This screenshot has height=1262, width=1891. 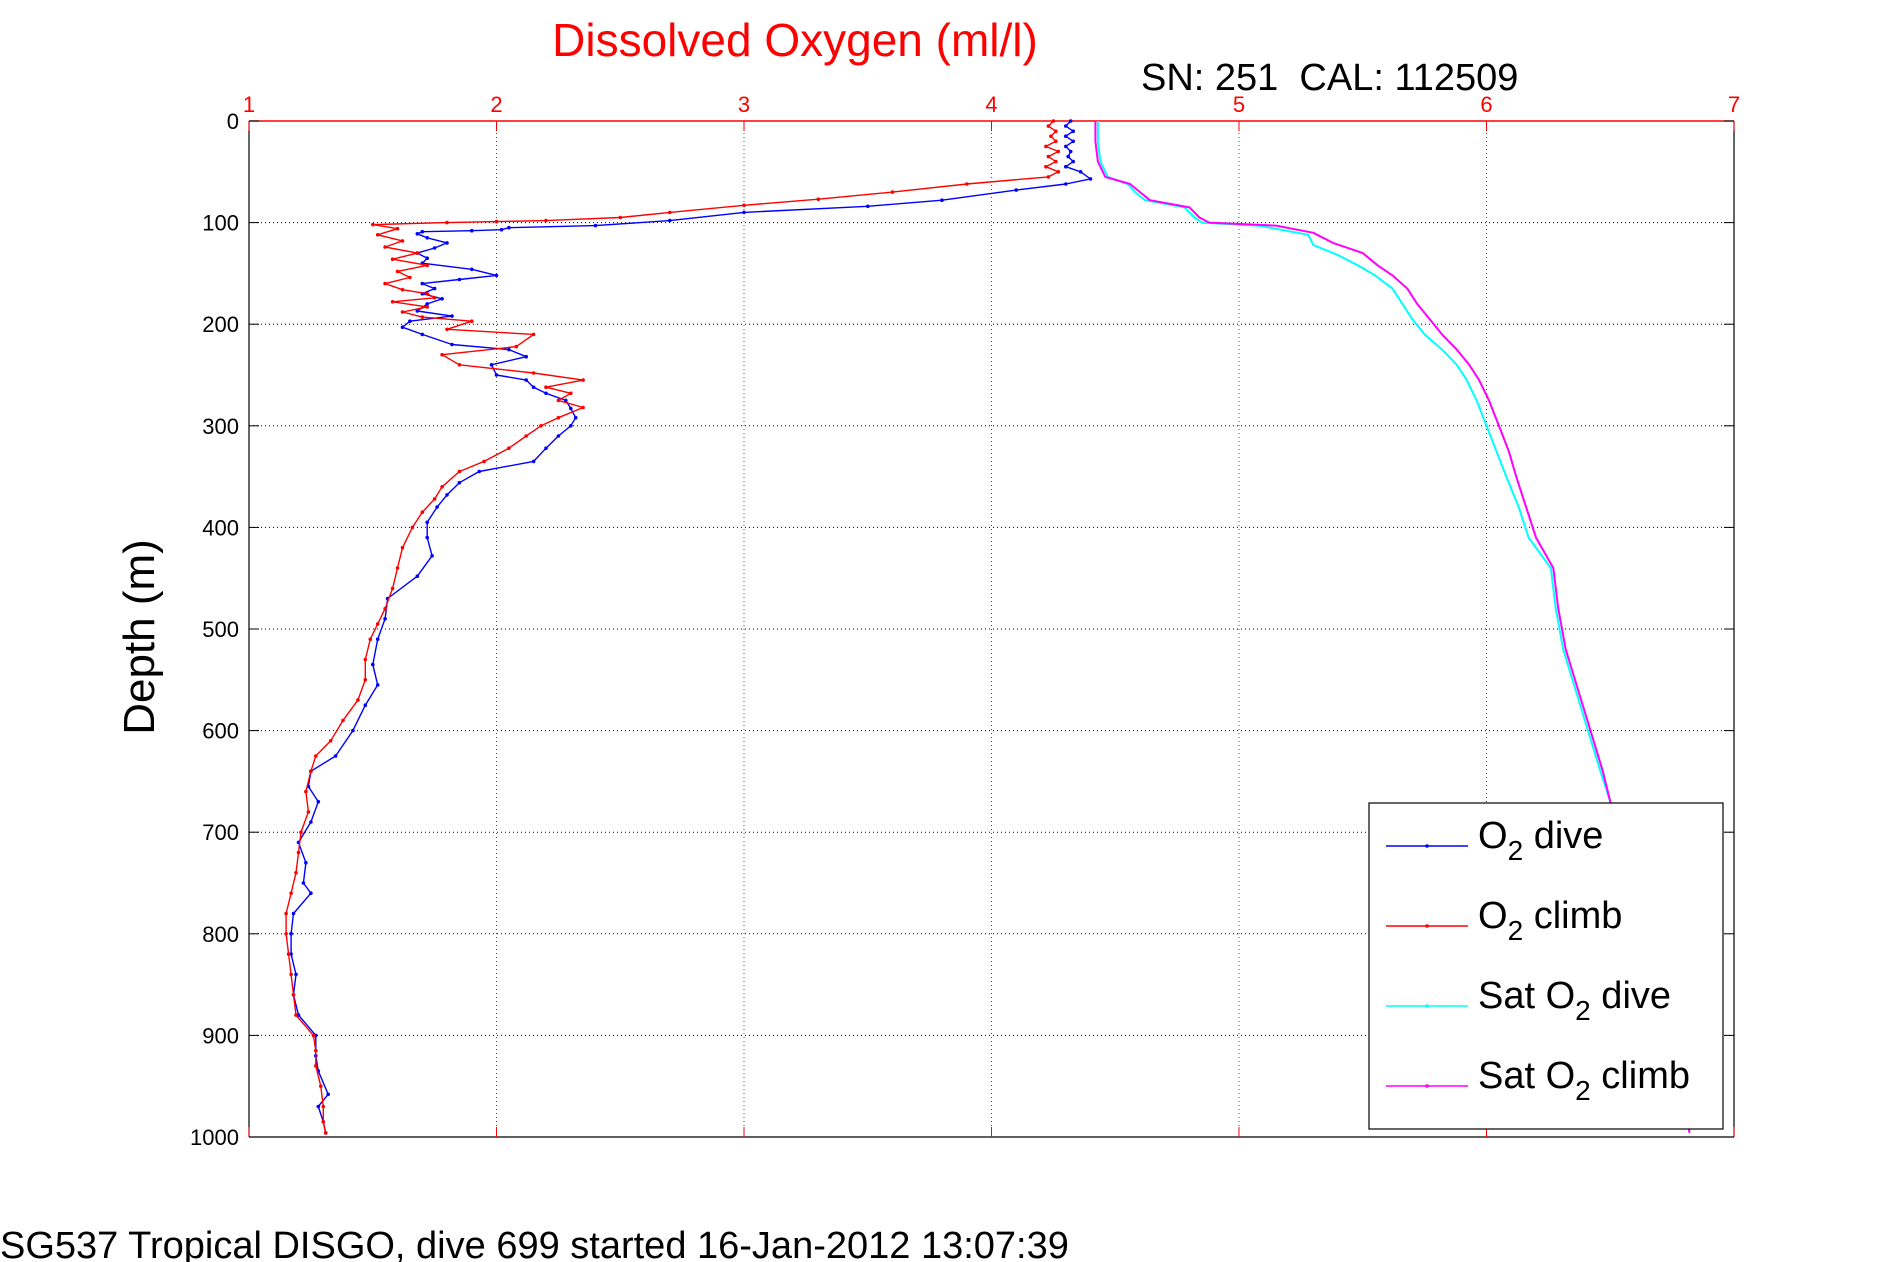 What do you see at coordinates (1329, 78) in the screenshot?
I see `chart-subtitle: SN: 251 CAL: 112509` at bounding box center [1329, 78].